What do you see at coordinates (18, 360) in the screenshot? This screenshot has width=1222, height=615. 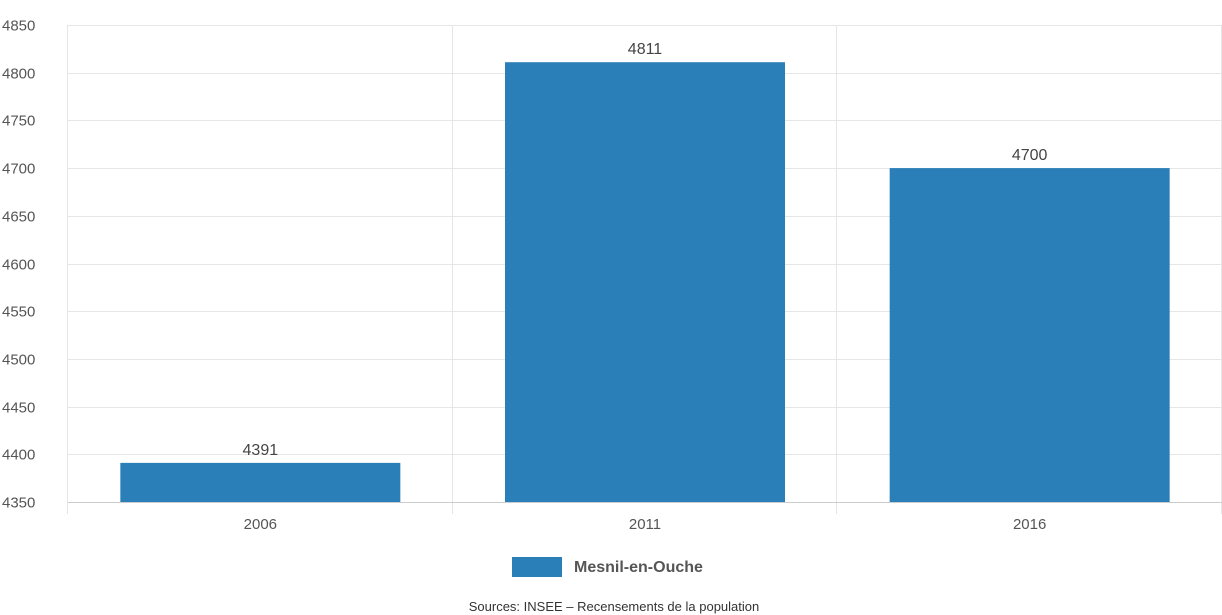 I see `y-tick-label: 4500` at bounding box center [18, 360].